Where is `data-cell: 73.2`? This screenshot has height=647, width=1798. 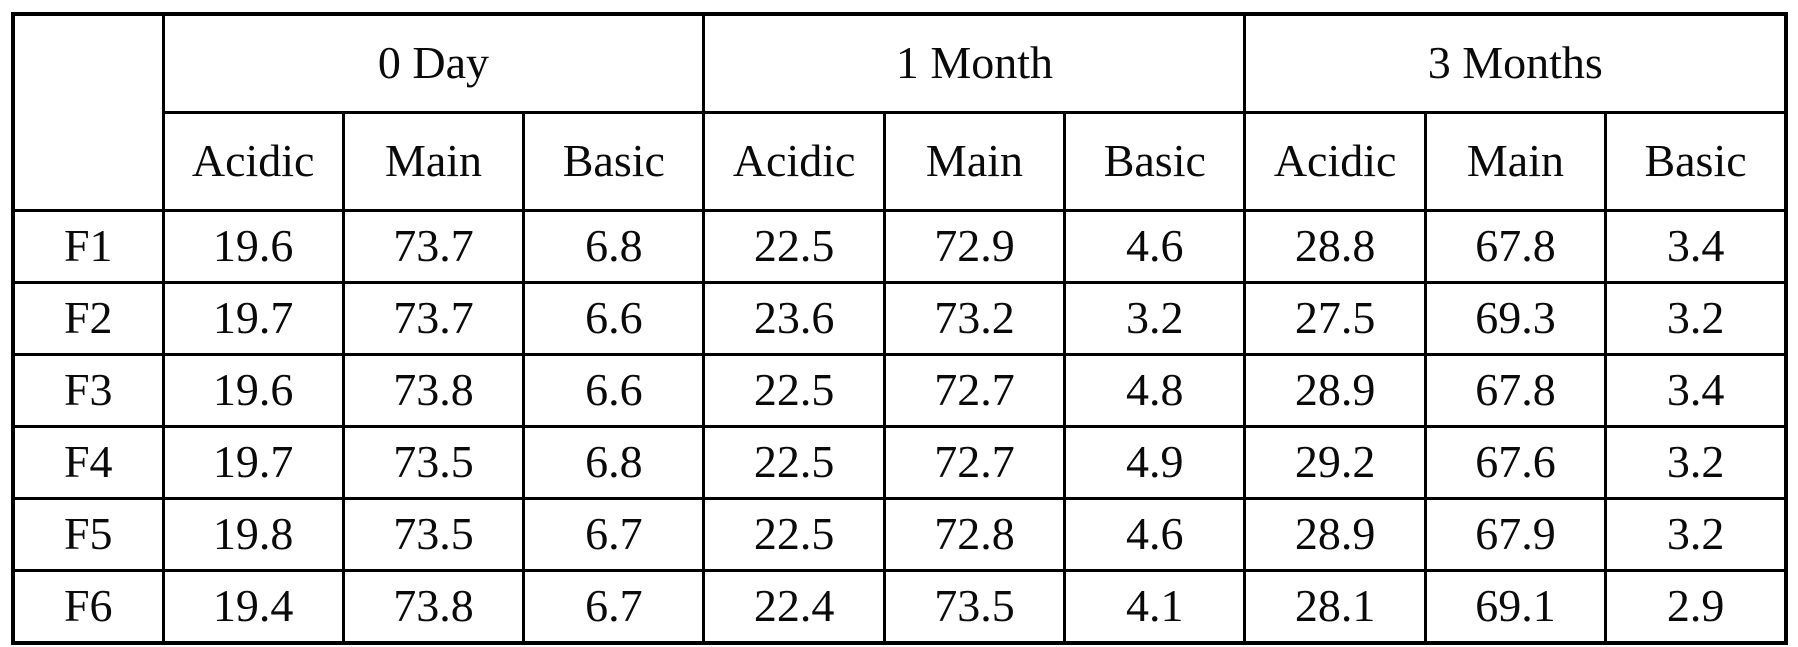
data-cell: 73.2 is located at coordinates (974, 318).